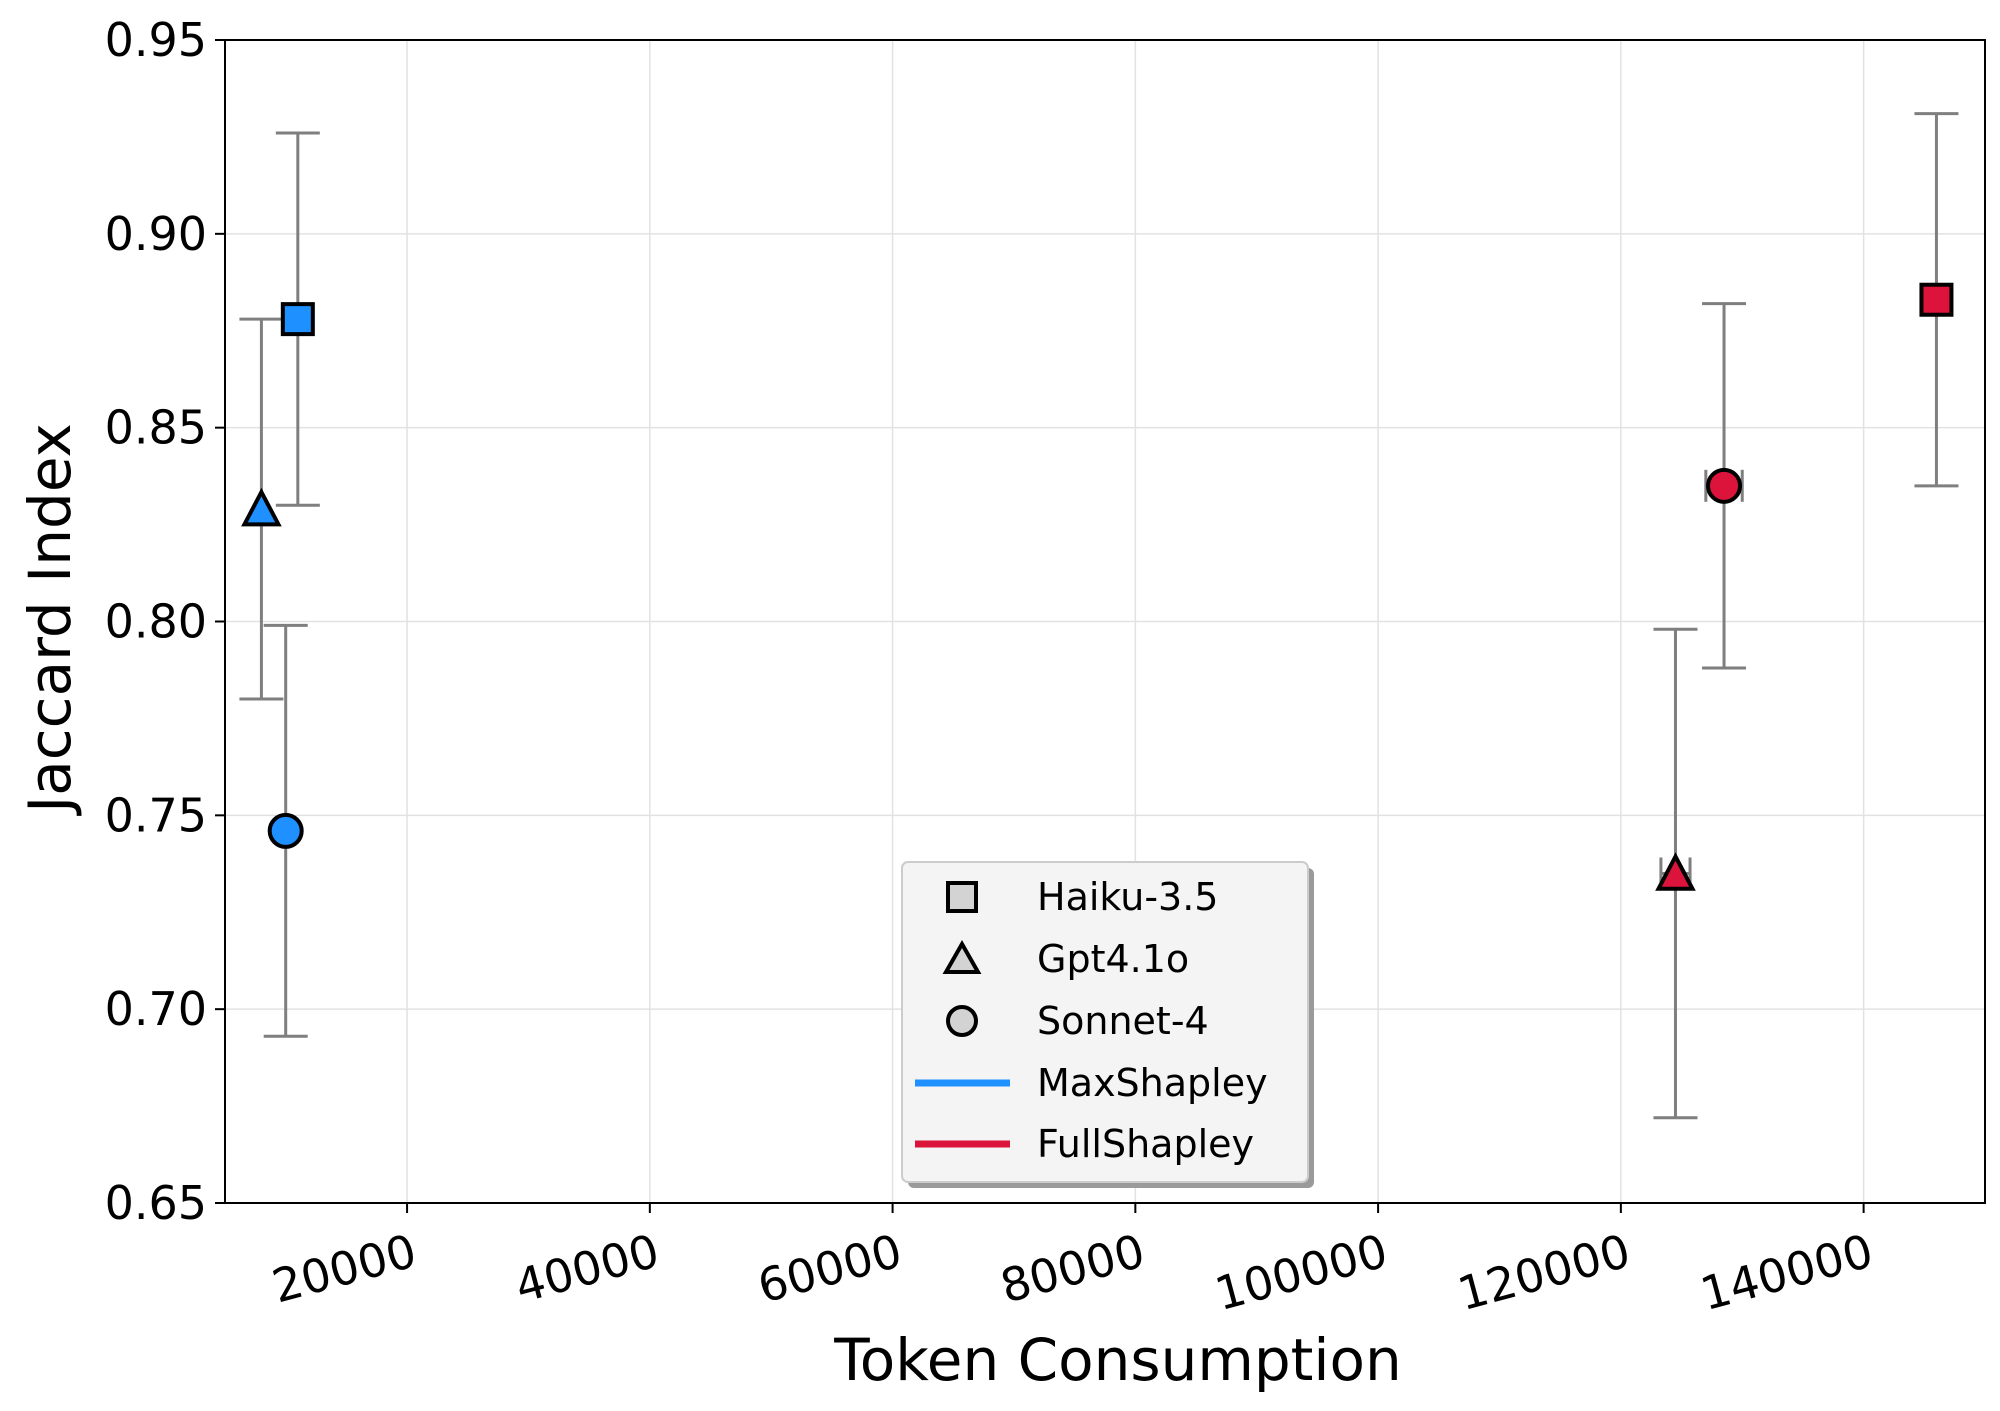  Describe the element at coordinates (156, 815) in the screenshot. I see `y-tick-label: 0.75` at that location.